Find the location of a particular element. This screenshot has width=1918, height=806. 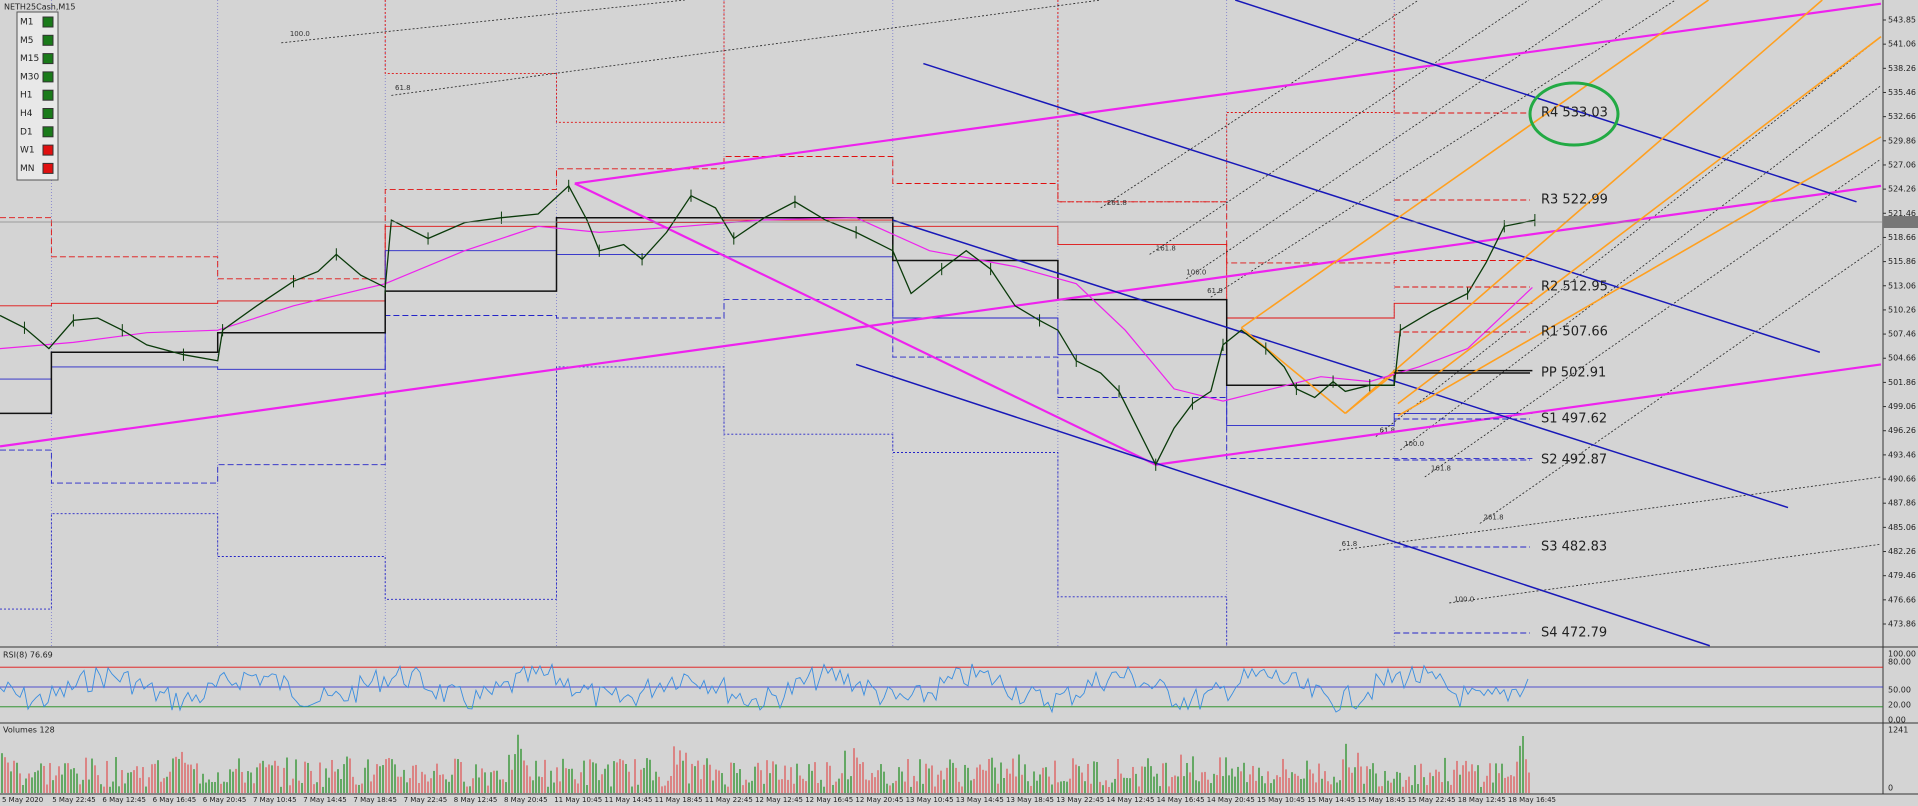

time-label: 11 May 14:45 is located at coordinates (628, 800).